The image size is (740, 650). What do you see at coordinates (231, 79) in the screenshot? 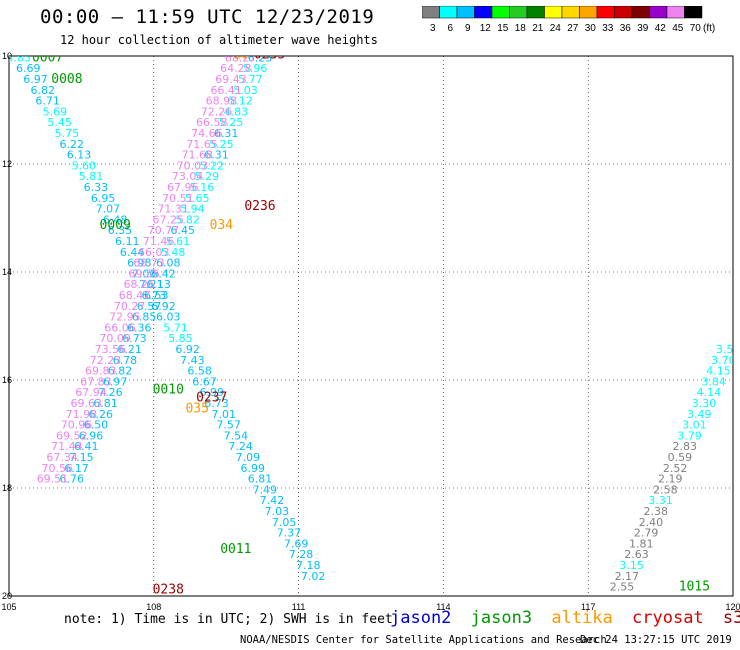
I see `swh-value: 69.43` at bounding box center [231, 79].